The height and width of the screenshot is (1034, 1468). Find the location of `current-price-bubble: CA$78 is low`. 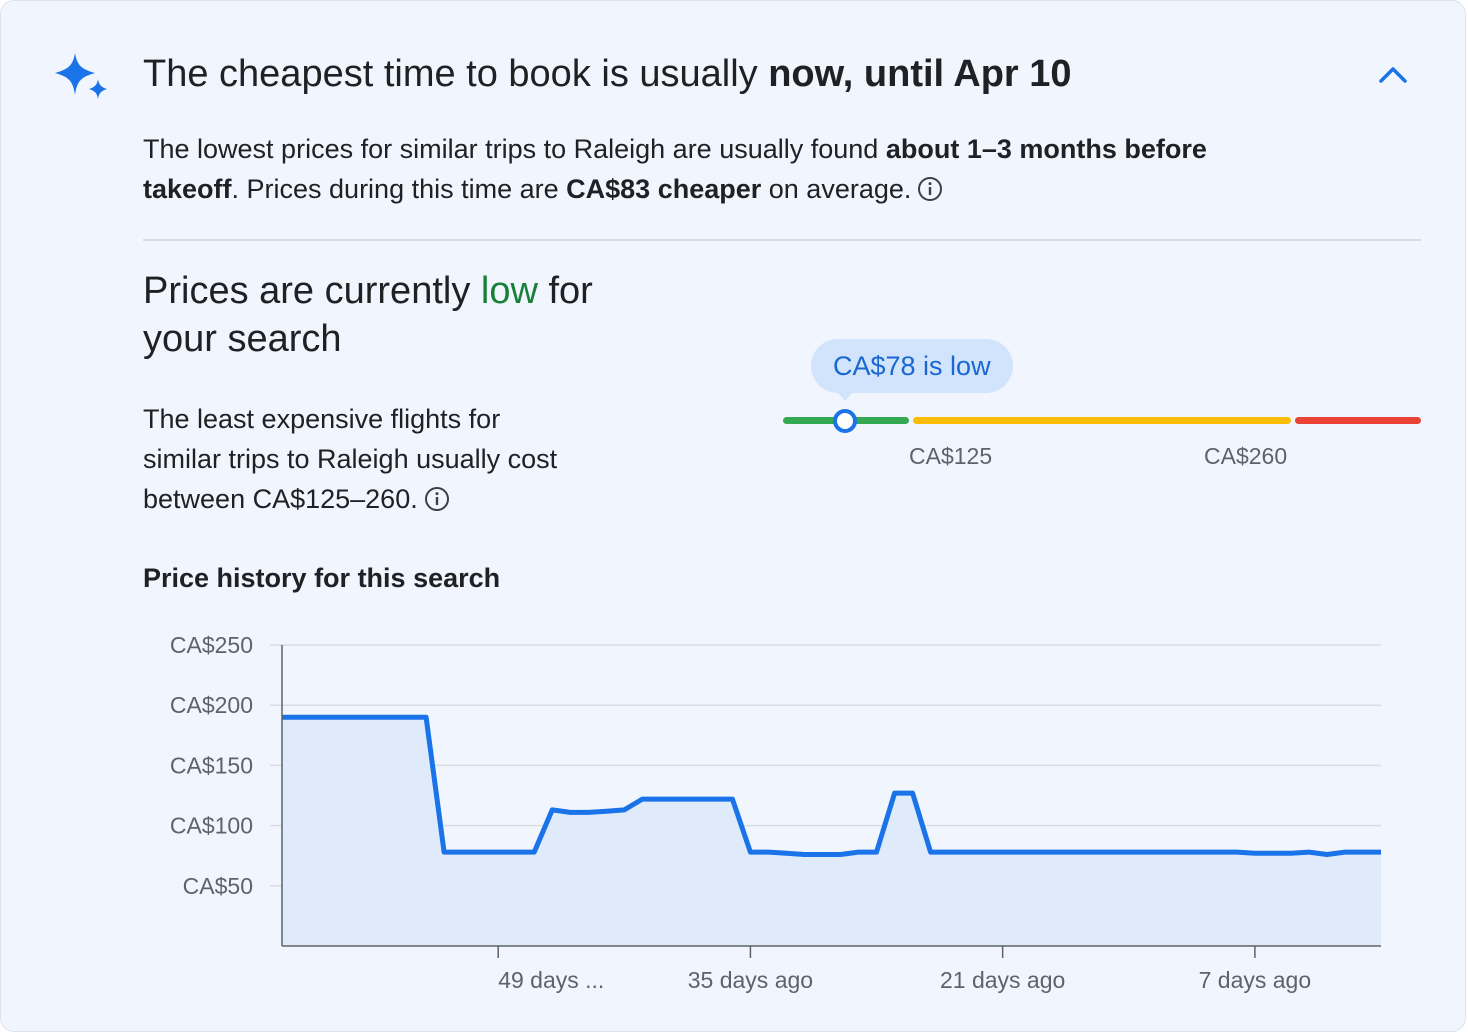

current-price-bubble: CA$78 is low is located at coordinates (912, 370).